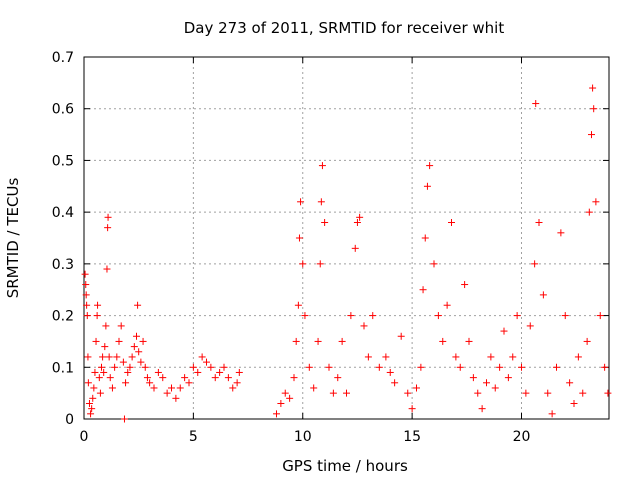 The image size is (640, 484). Describe the element at coordinates (63, 317) in the screenshot. I see `y-tick-label: 0.2` at that location.